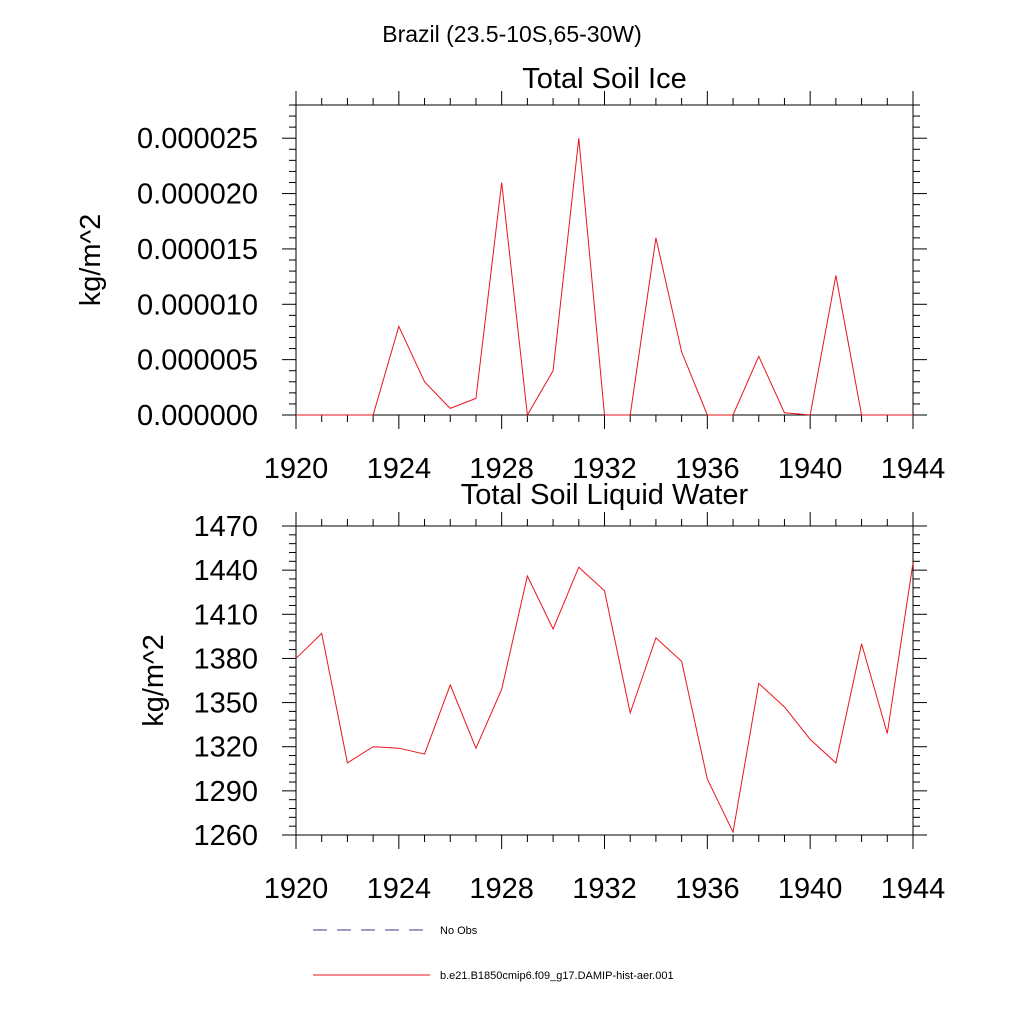  Describe the element at coordinates (225, 615) in the screenshot. I see `water-y-tick-label: 1410` at that location.